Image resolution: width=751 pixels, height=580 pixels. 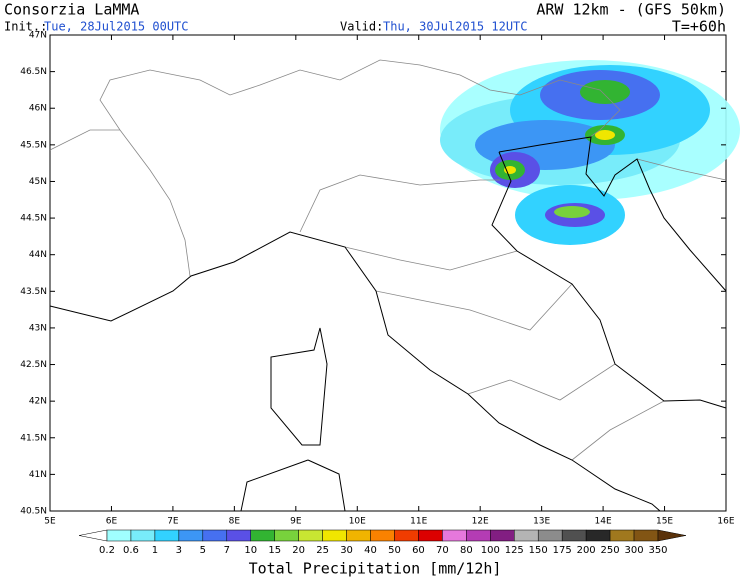 I want to click on lat-label: 46N, so click(x=38, y=109).